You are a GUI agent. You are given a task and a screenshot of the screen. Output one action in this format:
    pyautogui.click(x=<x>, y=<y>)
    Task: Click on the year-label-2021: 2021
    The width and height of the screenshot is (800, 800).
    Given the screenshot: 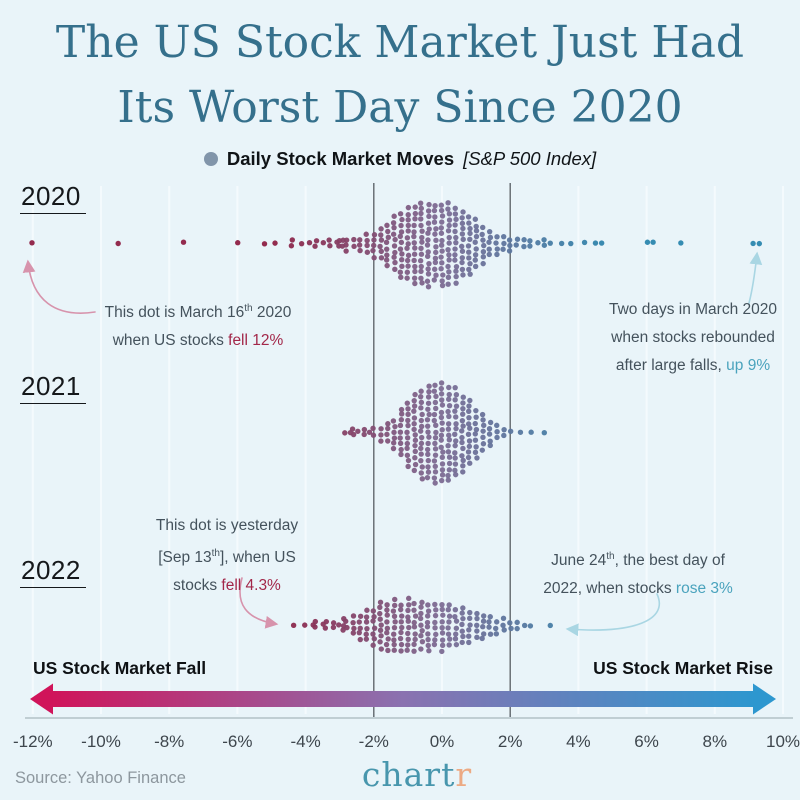 What is the action you would take?
    pyautogui.click(x=53, y=387)
    